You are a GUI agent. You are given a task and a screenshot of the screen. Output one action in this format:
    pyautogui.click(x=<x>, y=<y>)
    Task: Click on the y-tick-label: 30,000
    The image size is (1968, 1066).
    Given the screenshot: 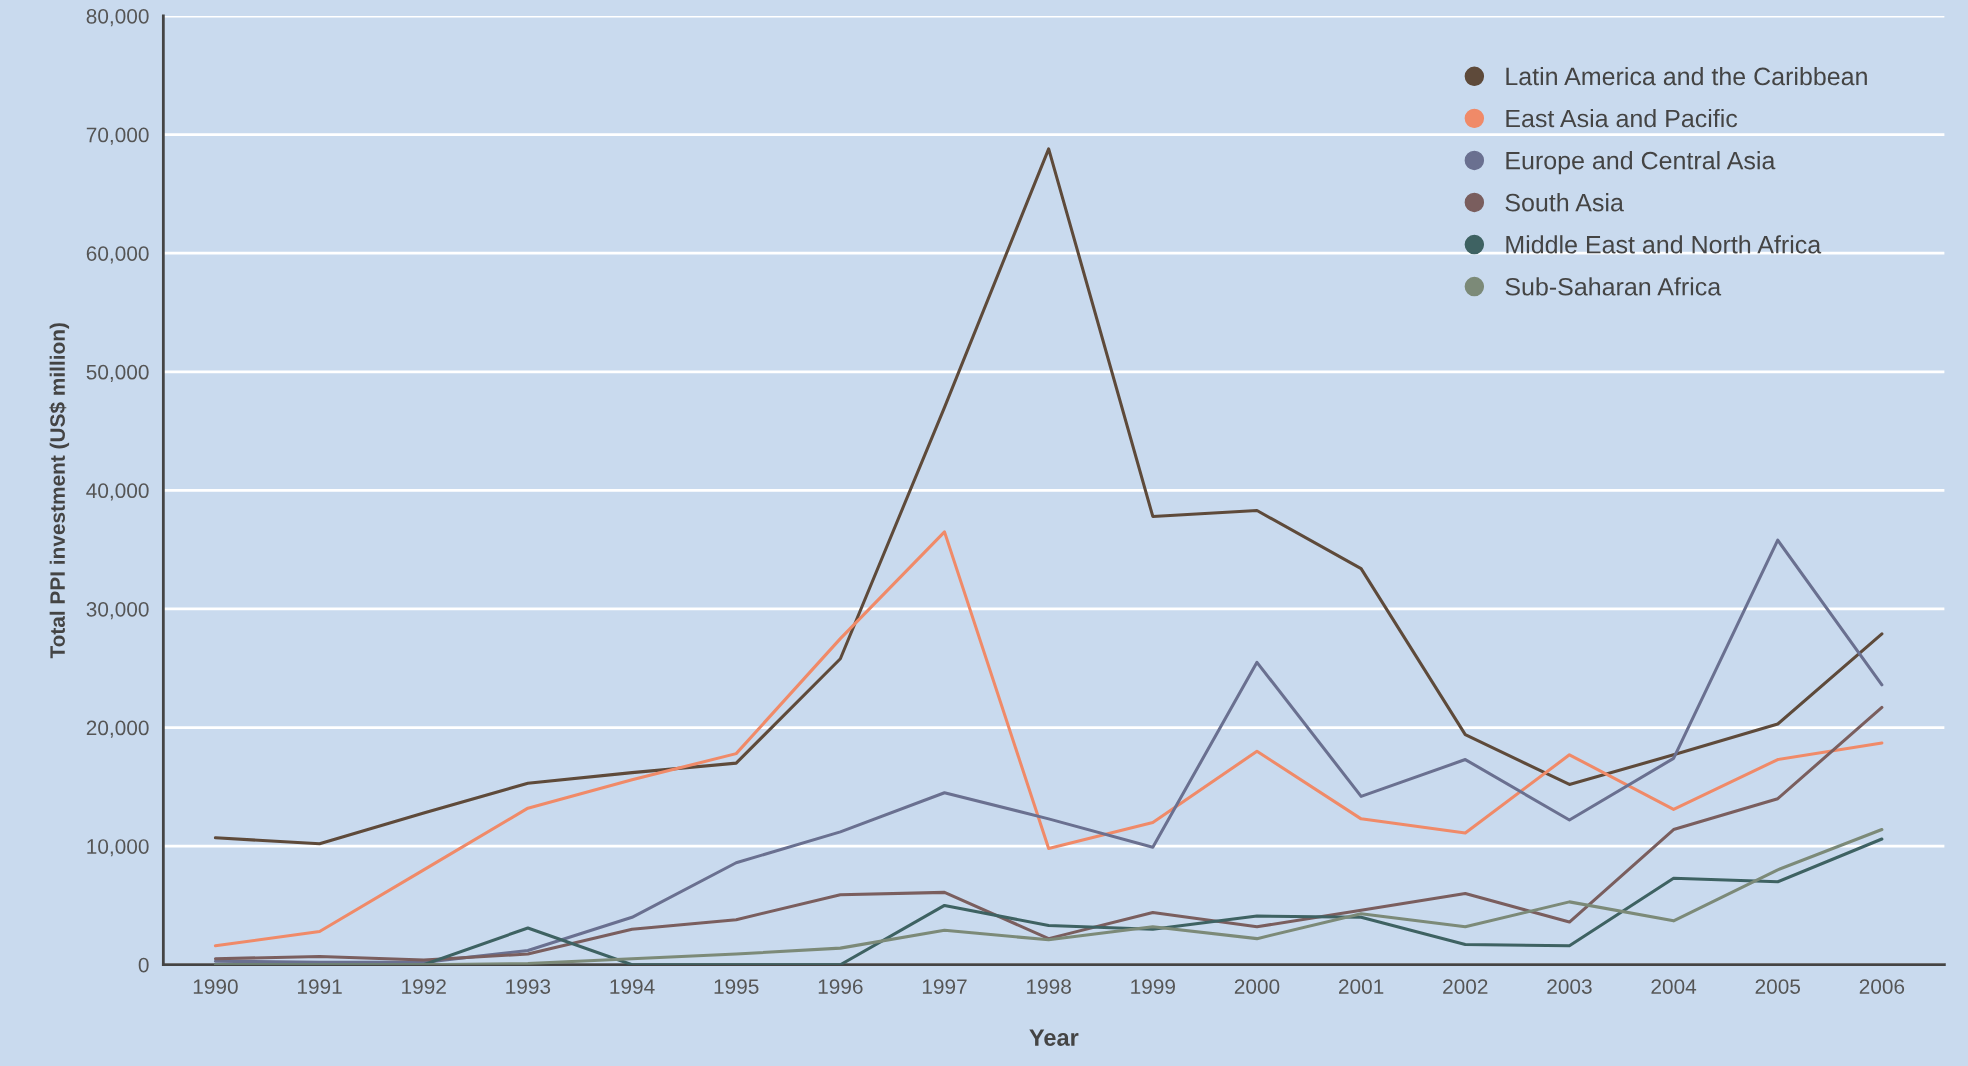 What is the action you would take?
    pyautogui.click(x=117, y=610)
    